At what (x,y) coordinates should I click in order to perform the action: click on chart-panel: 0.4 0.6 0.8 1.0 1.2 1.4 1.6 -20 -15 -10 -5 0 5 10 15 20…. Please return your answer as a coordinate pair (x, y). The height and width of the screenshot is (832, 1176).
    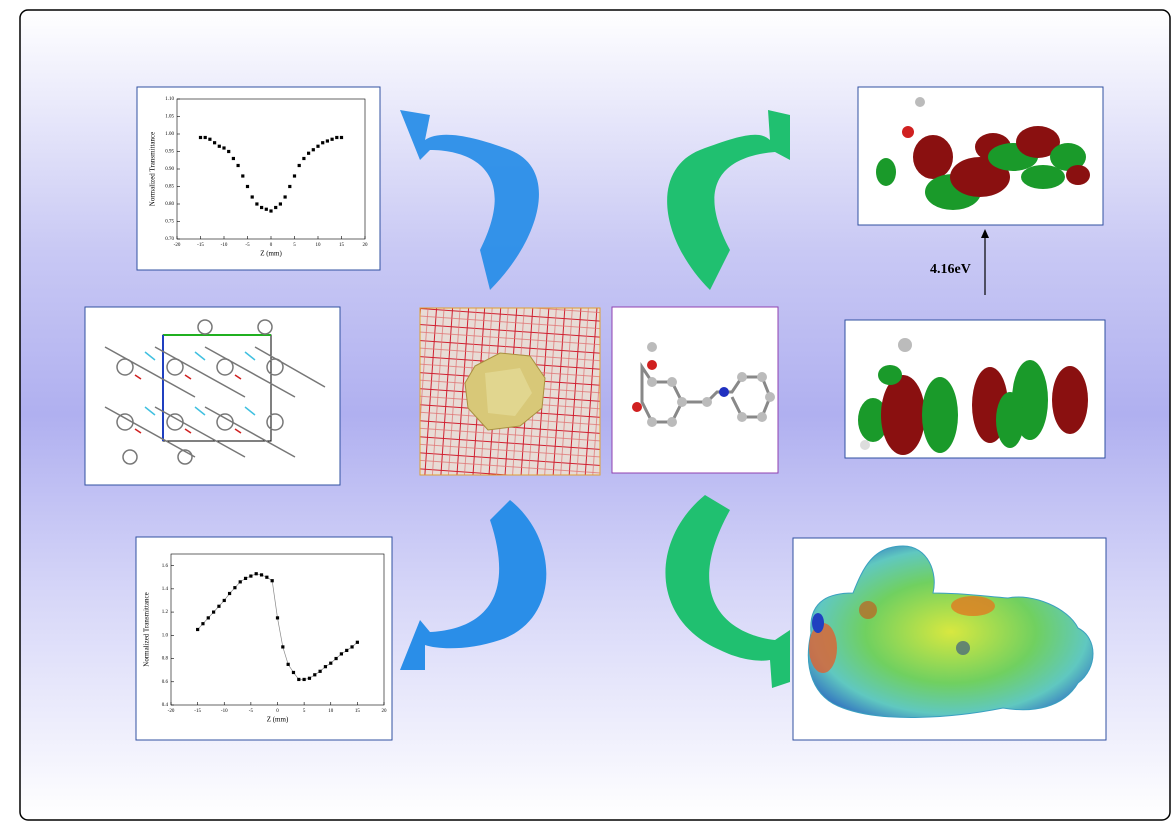
    Looking at the image, I should click on (264, 638).